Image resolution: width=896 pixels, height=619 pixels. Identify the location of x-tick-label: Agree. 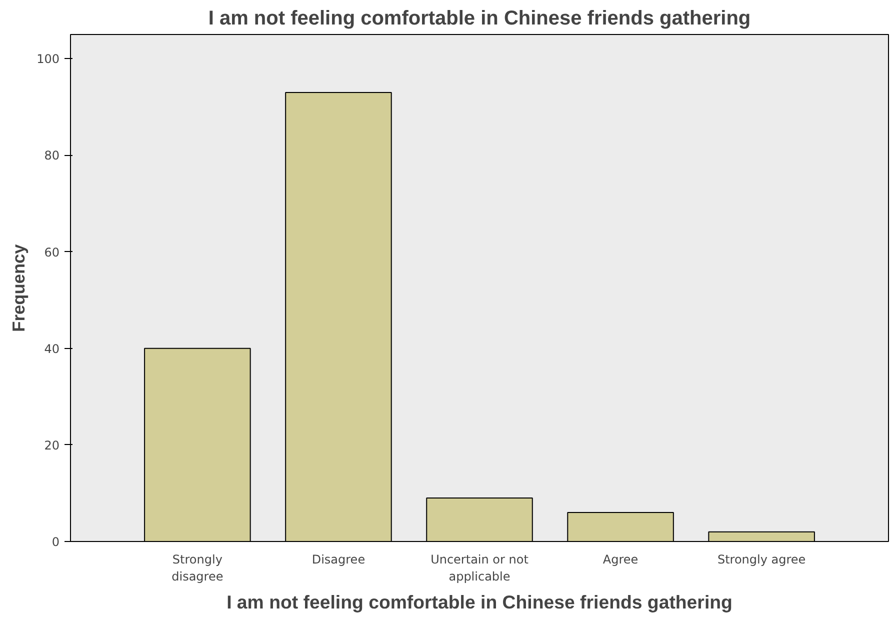
(620, 559).